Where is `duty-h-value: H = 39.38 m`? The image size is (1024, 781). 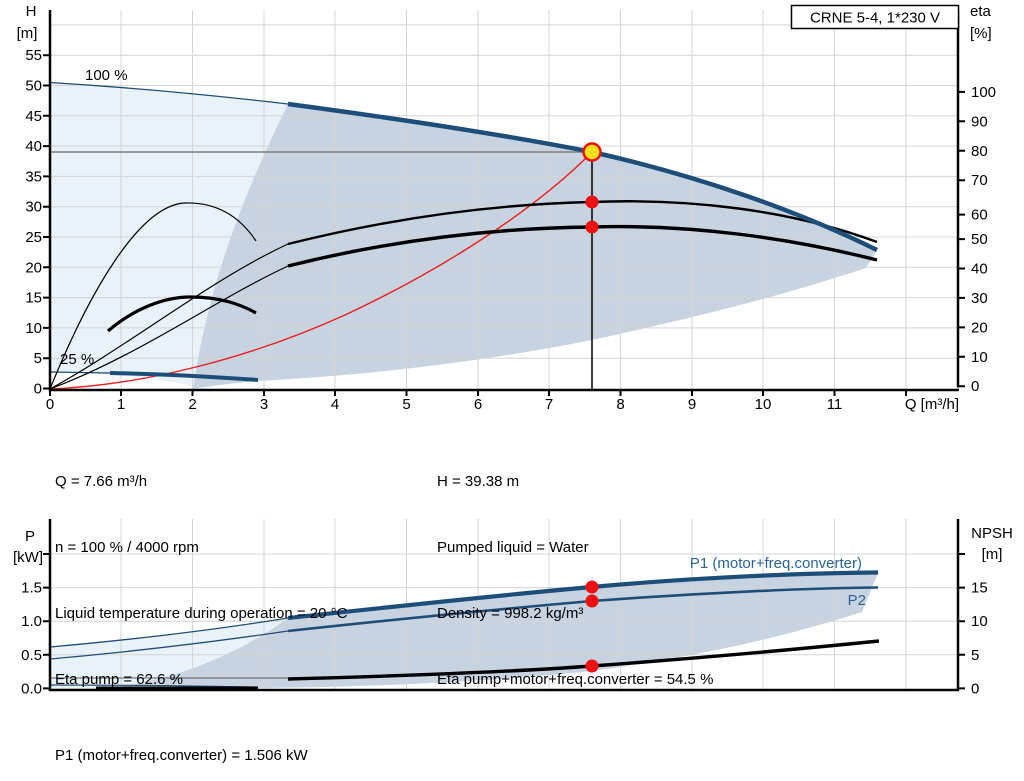
duty-h-value: H = 39.38 m is located at coordinates (478, 481).